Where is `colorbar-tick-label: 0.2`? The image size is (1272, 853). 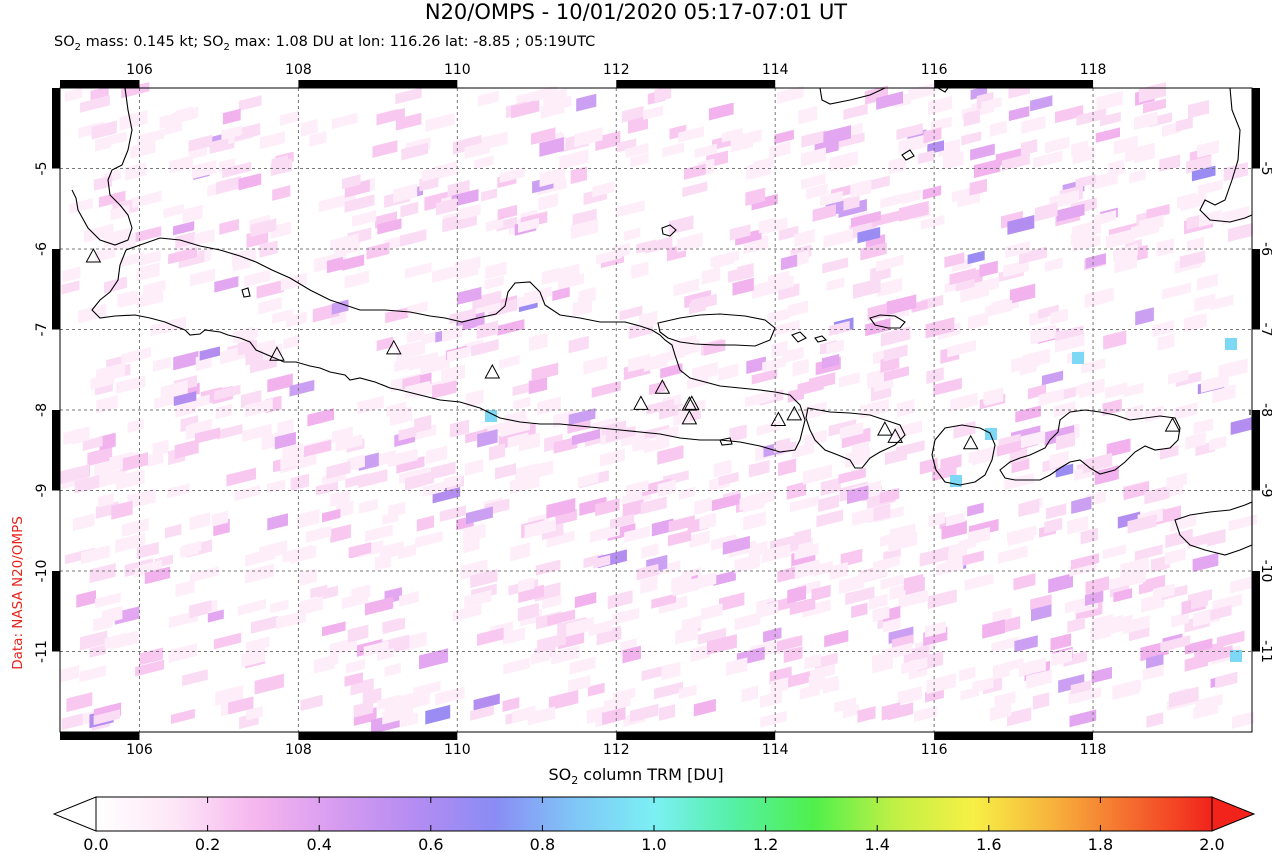
colorbar-tick-label: 0.2 is located at coordinates (207, 844).